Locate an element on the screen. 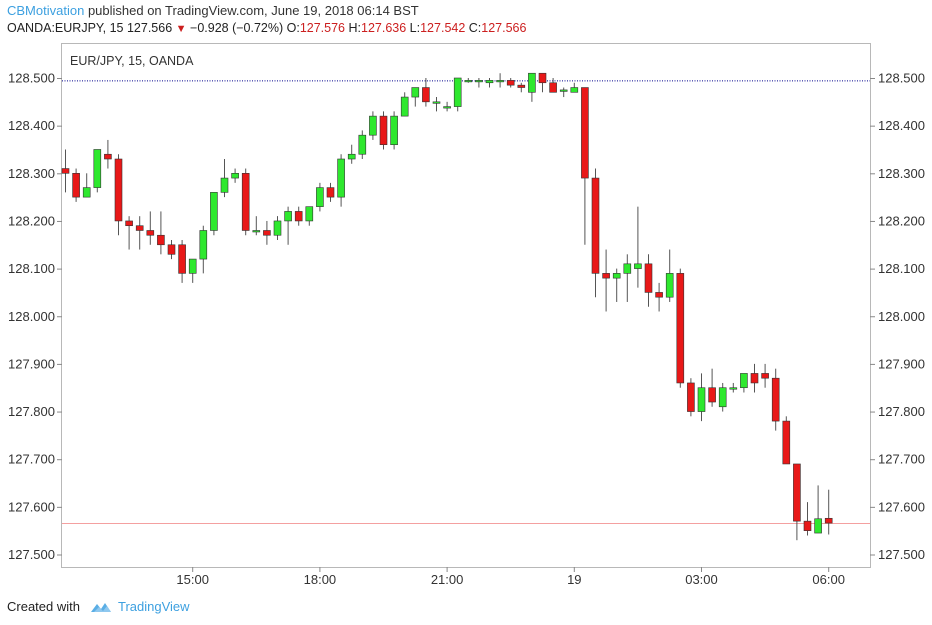  tradingview-link: TradingView is located at coordinates (153, 606).